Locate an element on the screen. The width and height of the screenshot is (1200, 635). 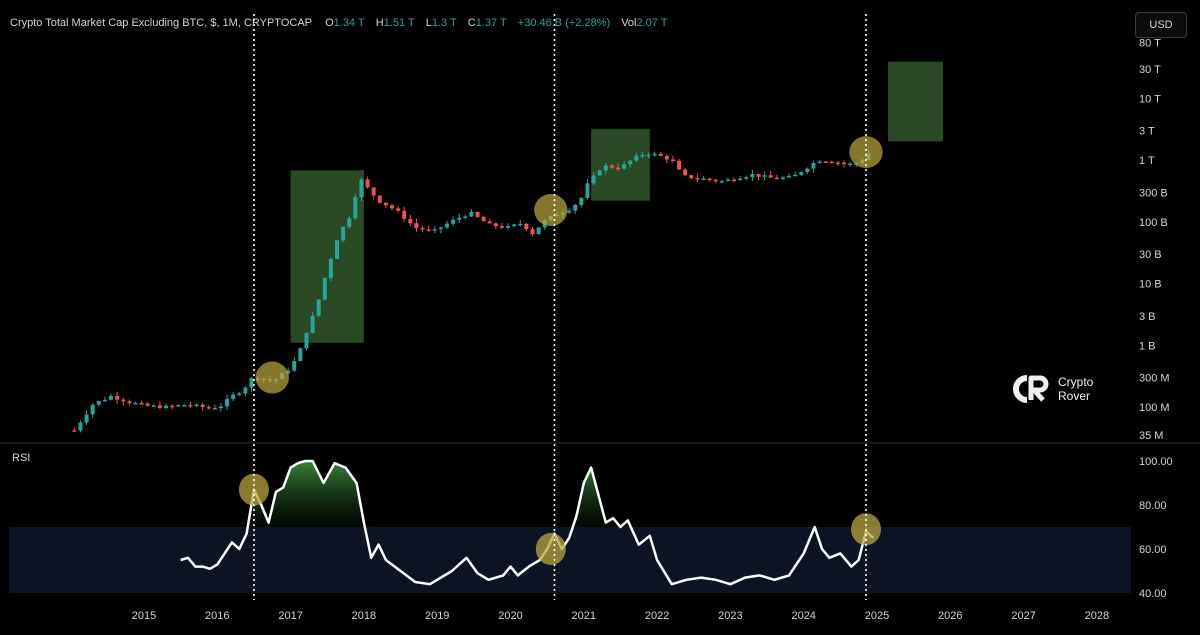
year-axis-label: 2021 is located at coordinates (584, 616).